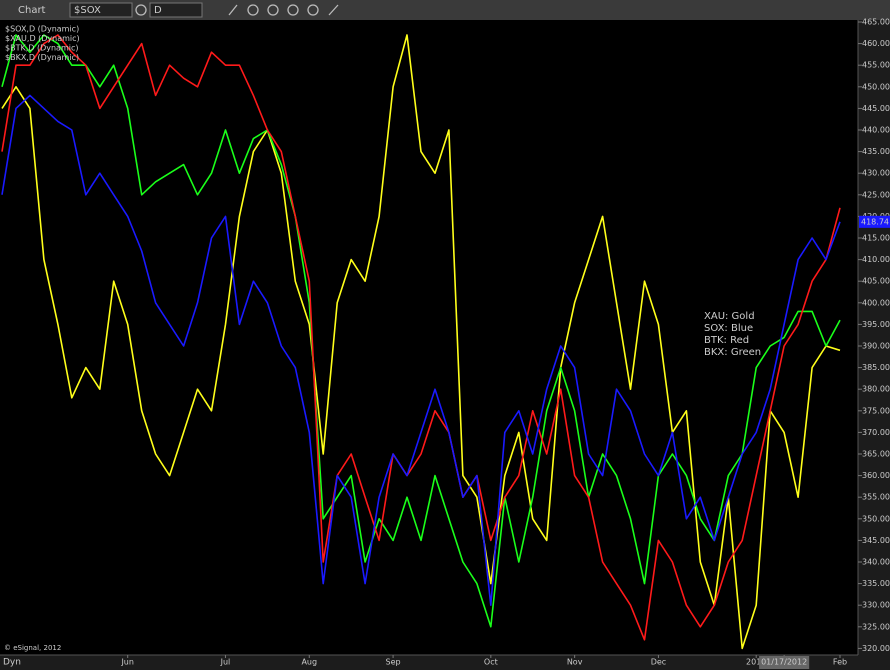 The image size is (890, 670). I want to click on annotation: SOX: Blue, so click(728, 328).